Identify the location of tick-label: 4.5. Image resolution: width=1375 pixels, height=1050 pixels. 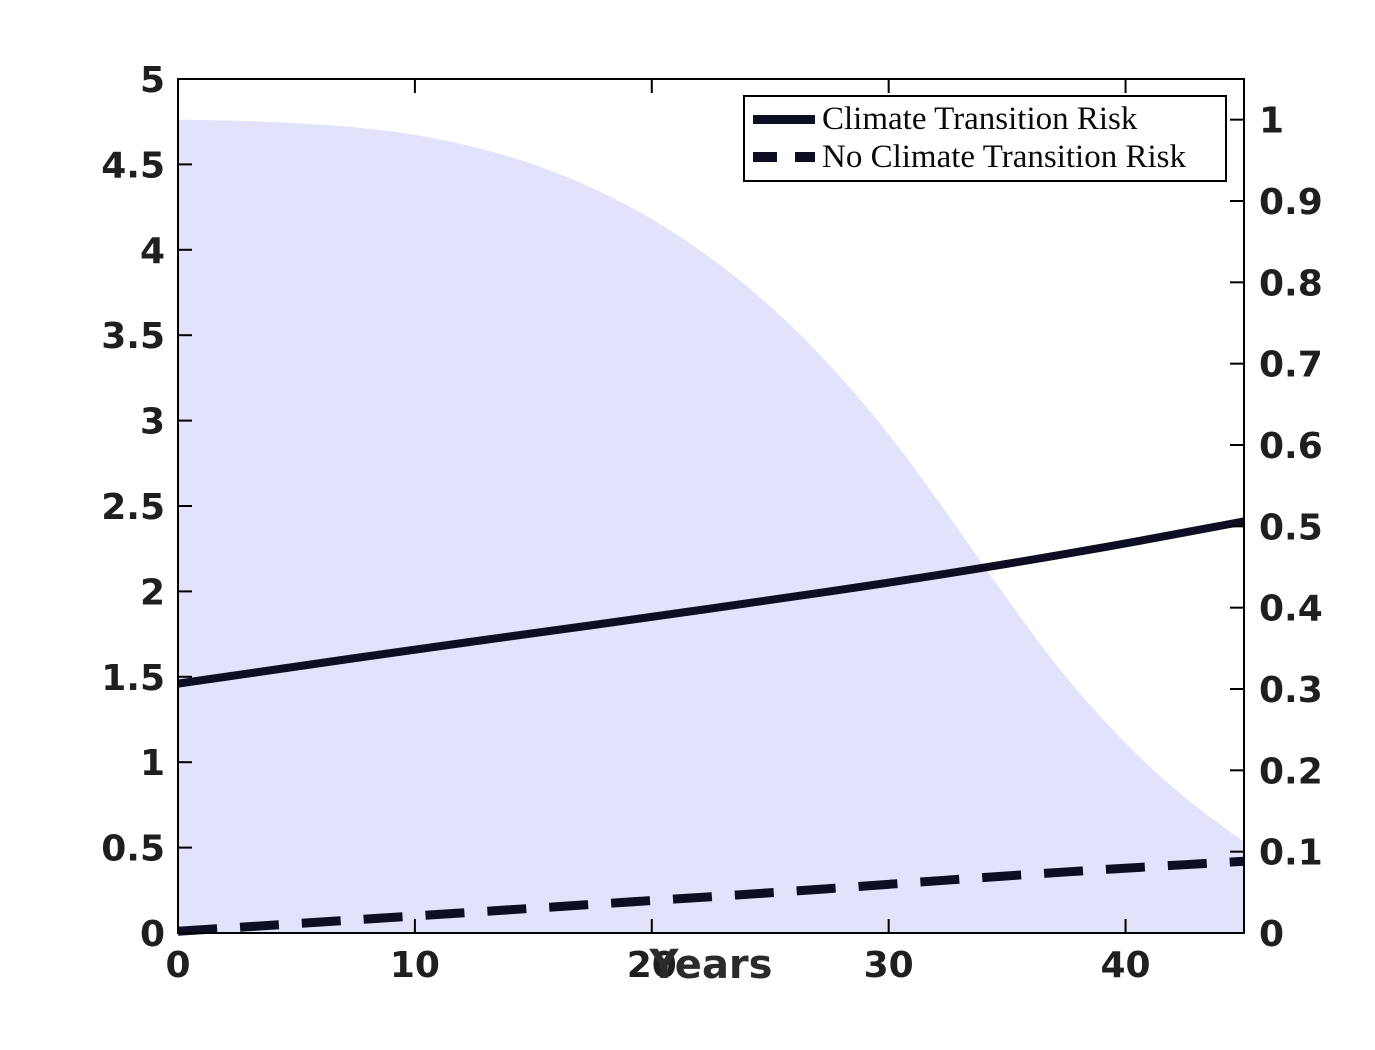
(133, 165).